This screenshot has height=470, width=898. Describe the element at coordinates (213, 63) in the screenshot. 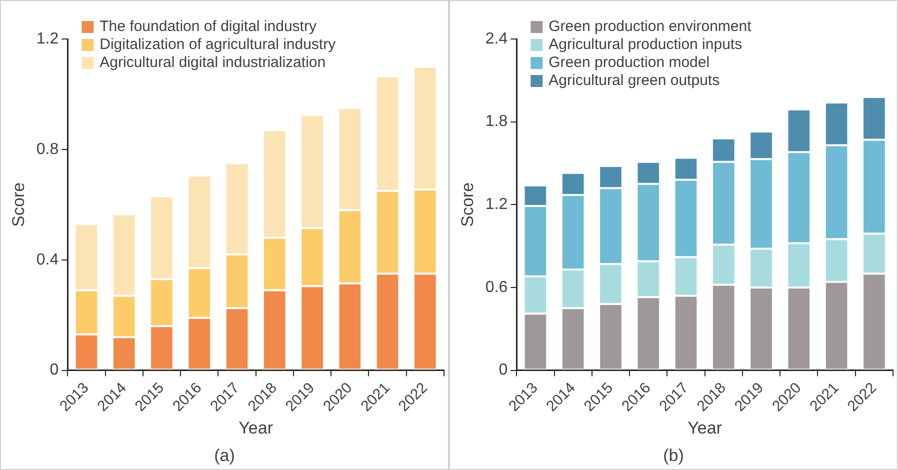

I see `legend-label: Agricultural digital industrialization` at that location.